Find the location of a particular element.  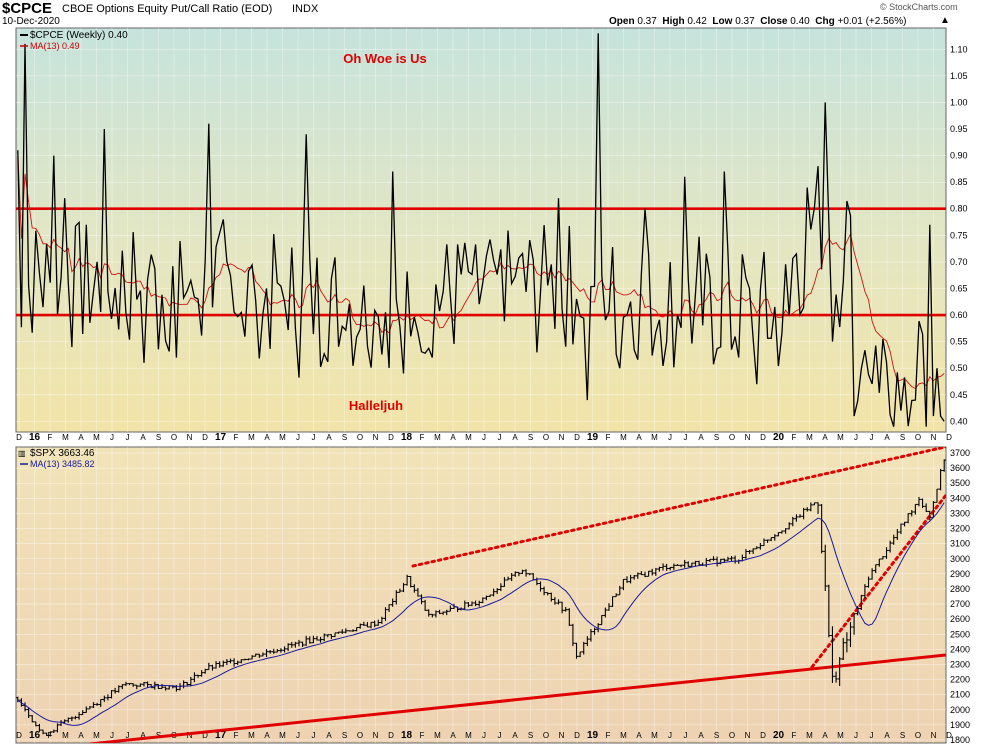

spx-legend-label: $SPX 3663.46 is located at coordinates (62, 453).